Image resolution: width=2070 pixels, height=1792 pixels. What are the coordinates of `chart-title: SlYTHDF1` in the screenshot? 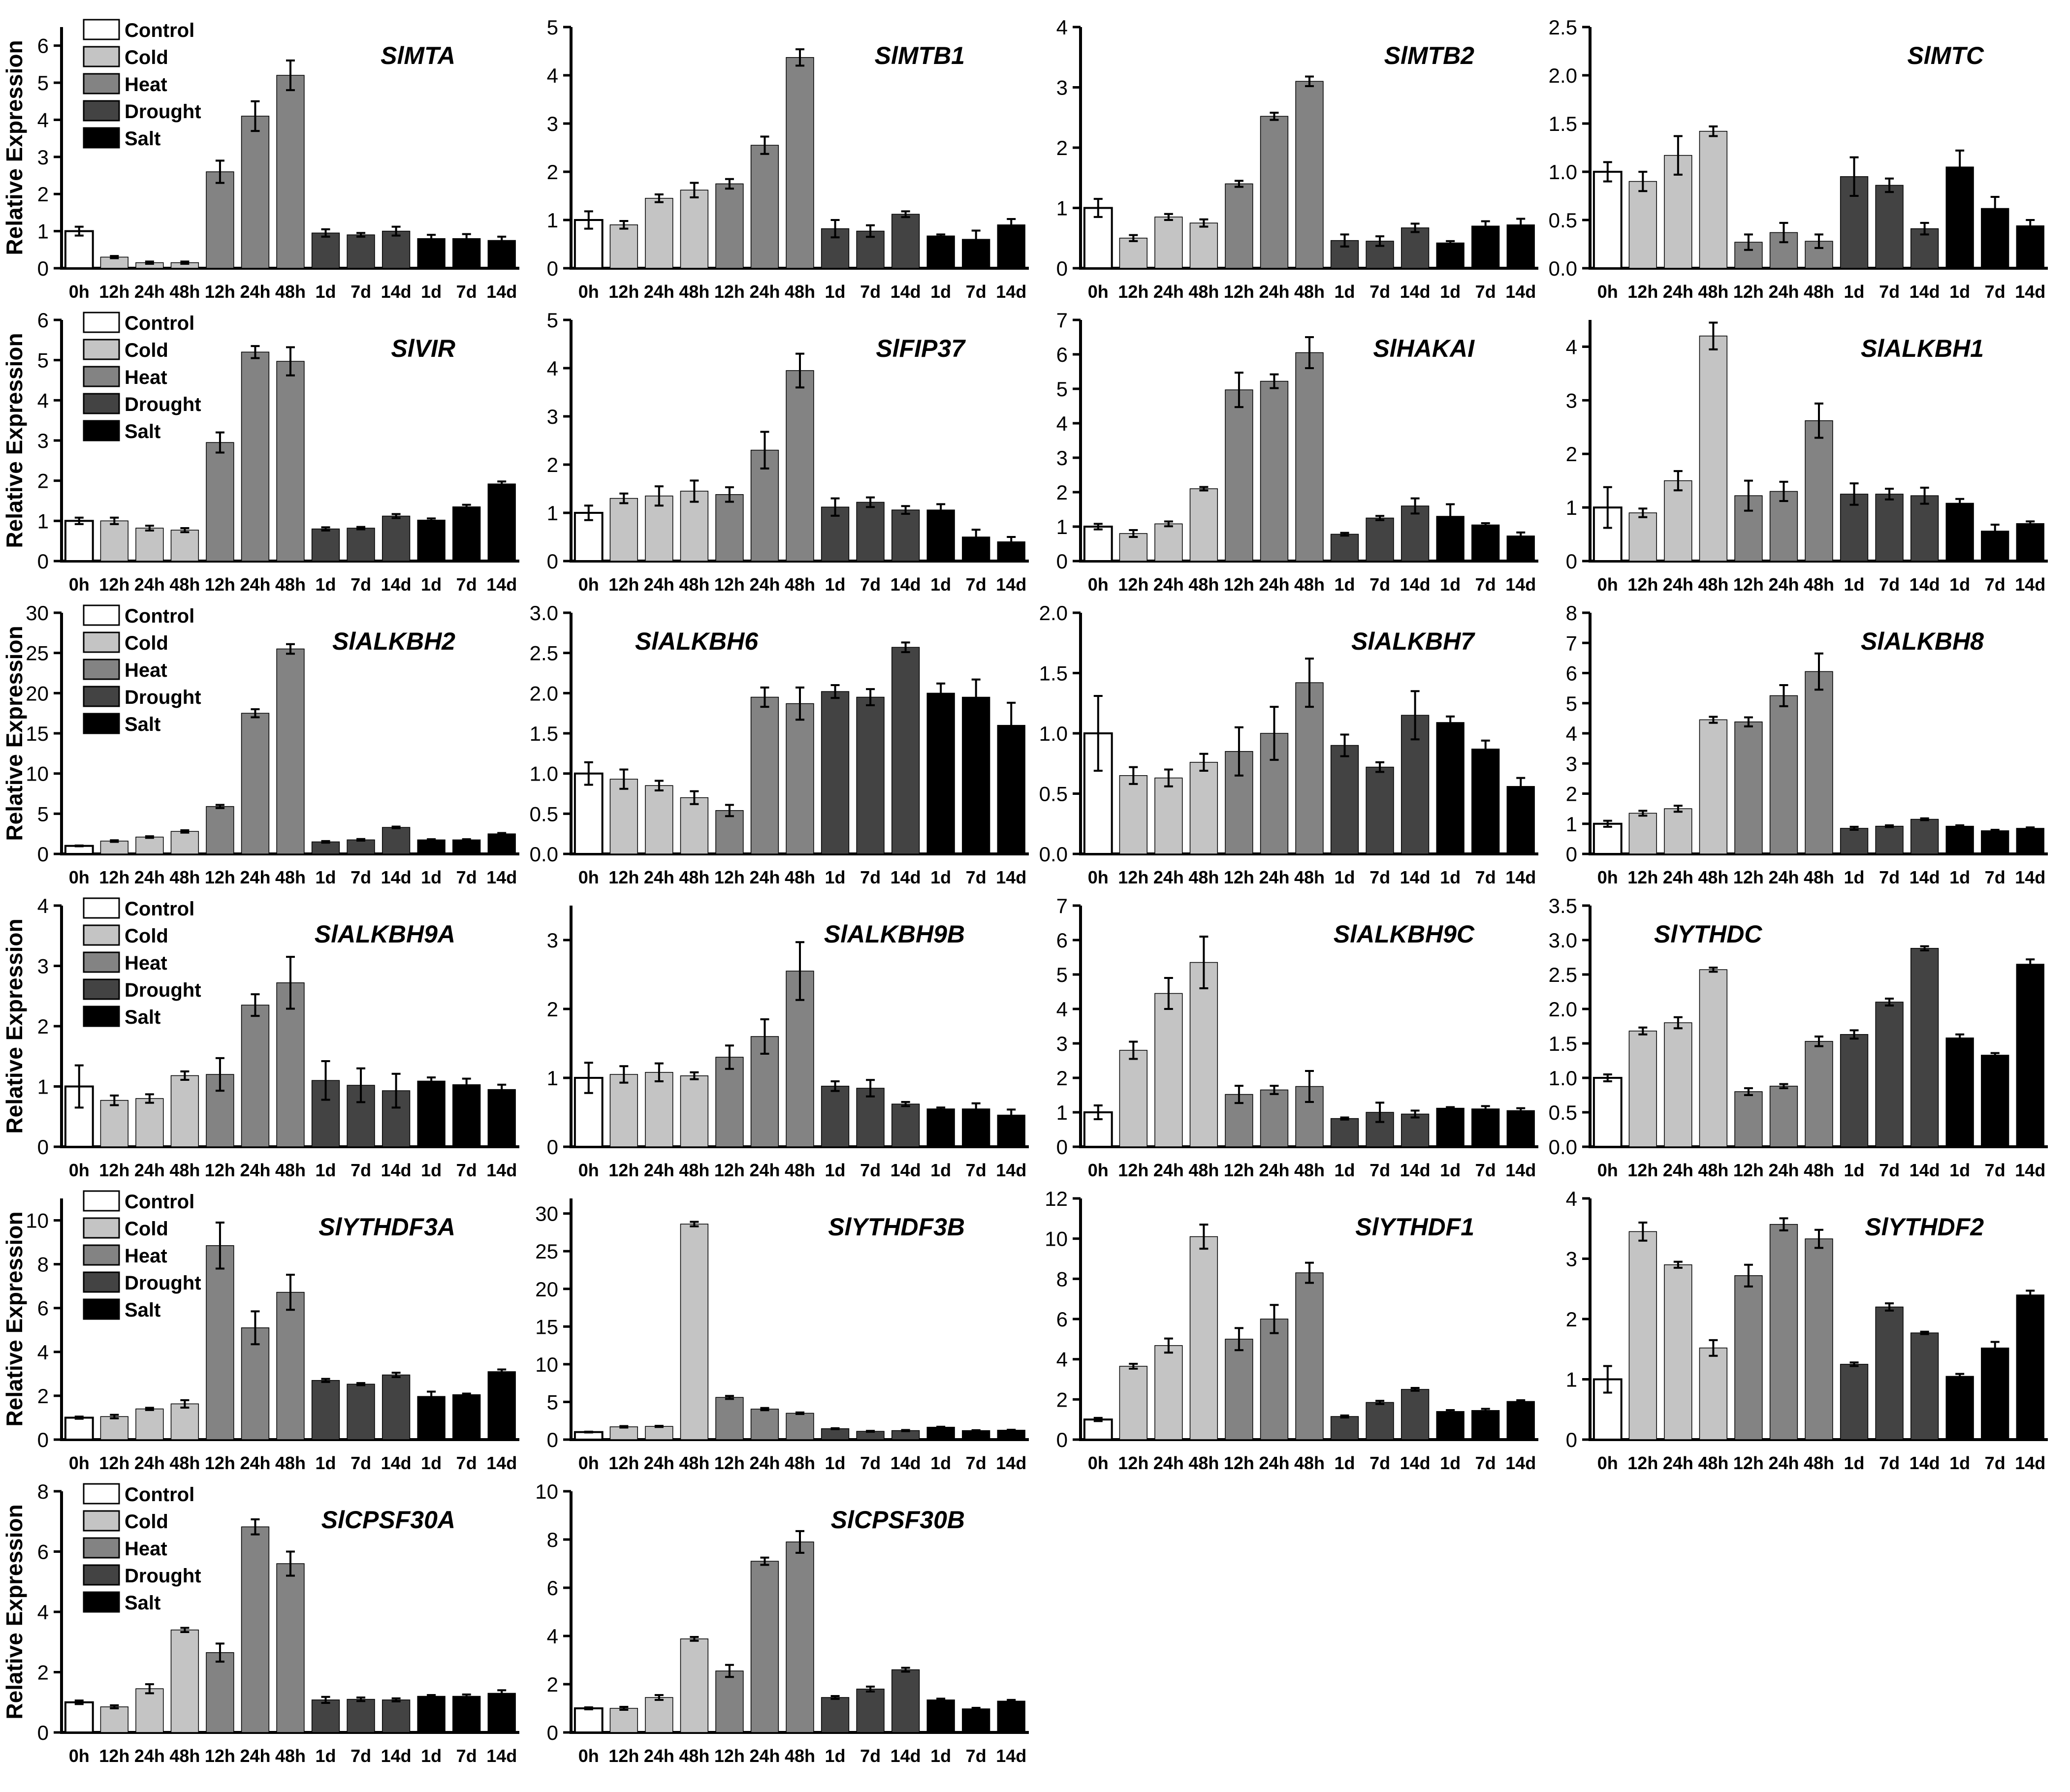 It's located at (1415, 1227).